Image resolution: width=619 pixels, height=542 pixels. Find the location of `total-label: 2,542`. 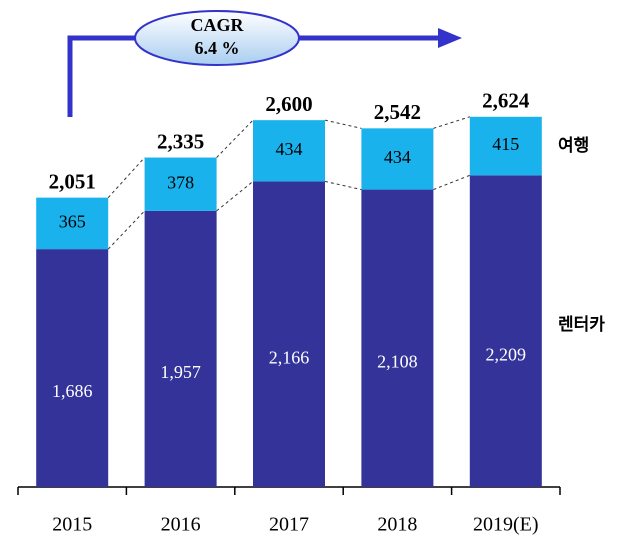

total-label: 2,542 is located at coordinates (397, 112).